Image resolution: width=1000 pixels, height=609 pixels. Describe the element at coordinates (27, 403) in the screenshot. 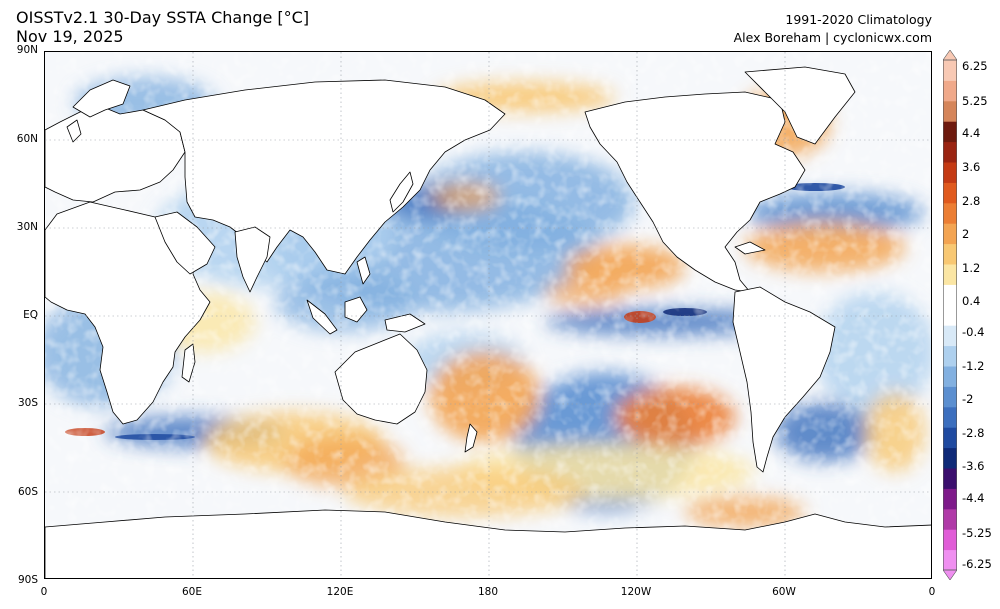

I see `lat-label-30s: 30S` at that location.